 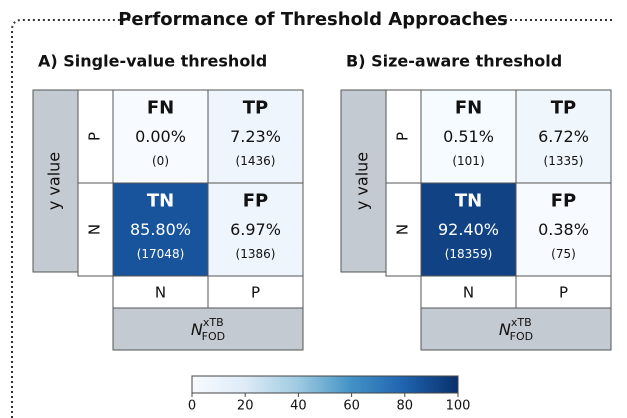 I want to click on panel-title: A) Single-value threshold, so click(x=152, y=61).